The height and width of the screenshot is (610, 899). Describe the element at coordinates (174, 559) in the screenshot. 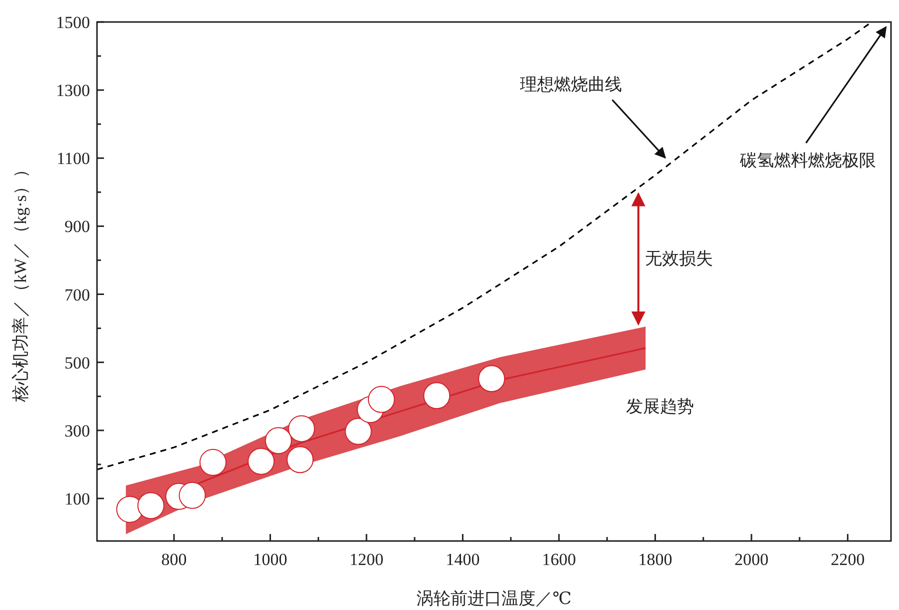

I see `x-tick-label: 800` at that location.